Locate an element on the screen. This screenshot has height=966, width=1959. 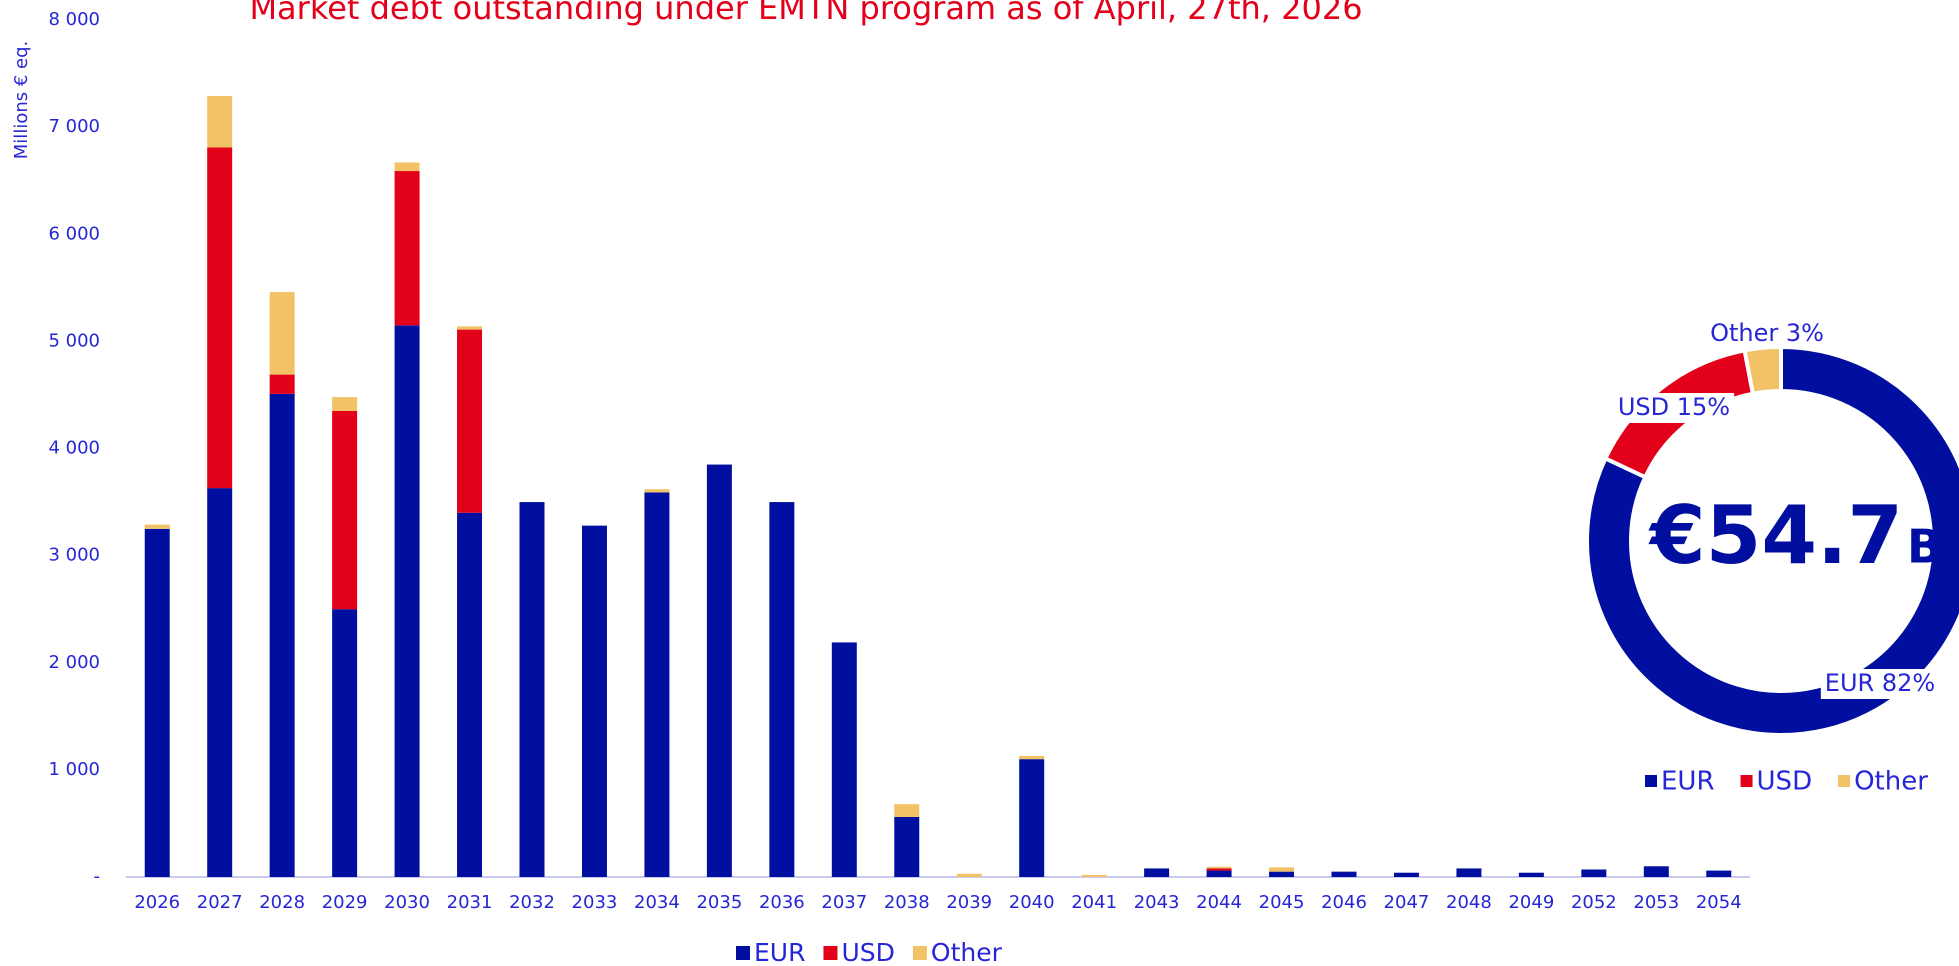
donut-label: Other 3% is located at coordinates (1767, 333).